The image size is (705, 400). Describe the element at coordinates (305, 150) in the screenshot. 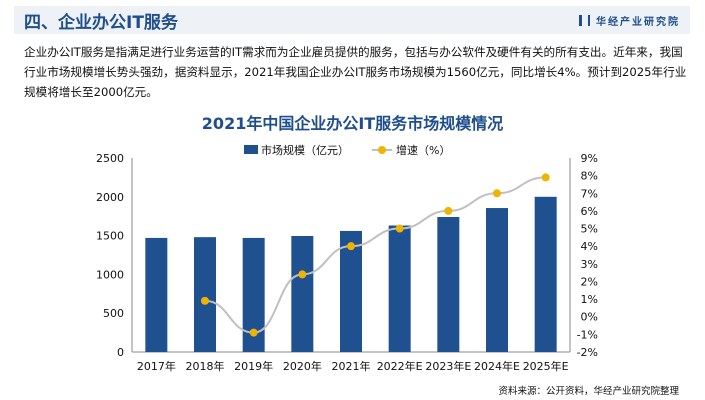

I see `legend-bar-label: 市场规模（亿元）` at that location.